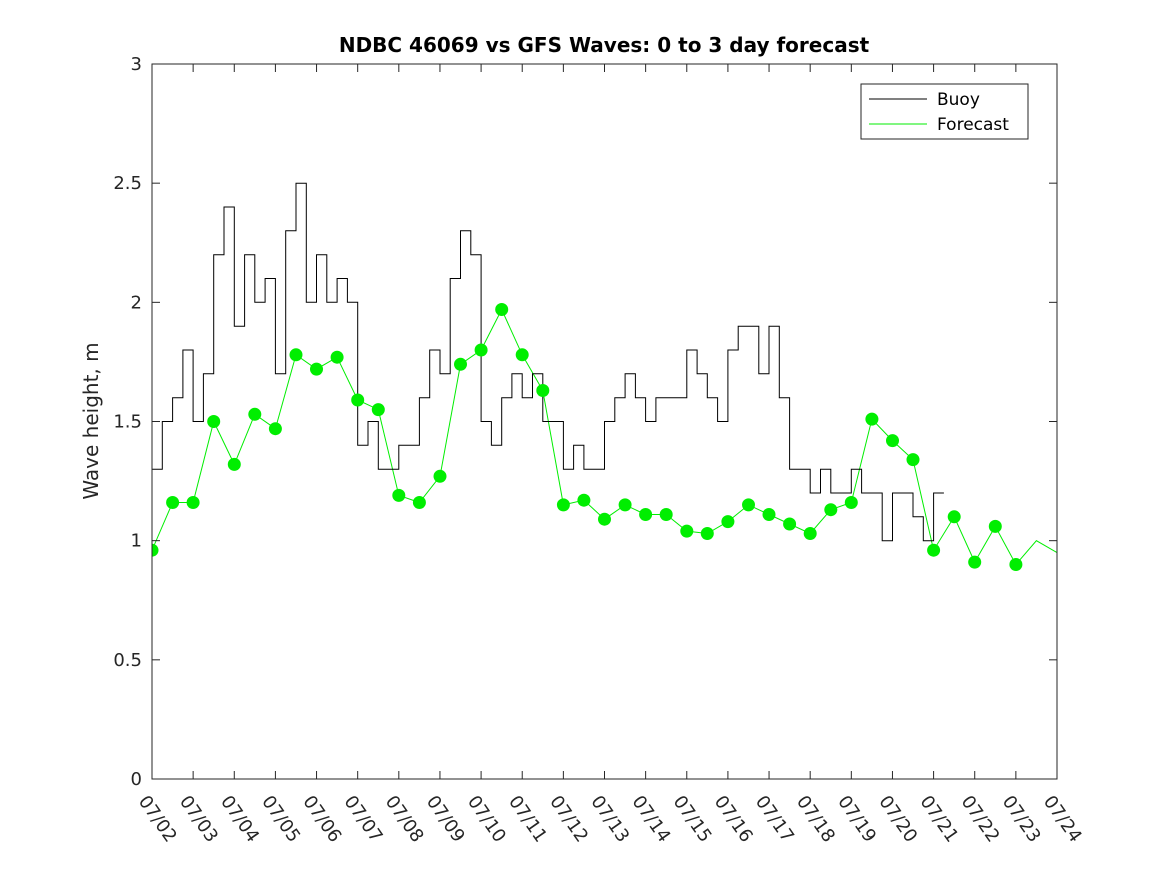  I want to click on legend-label-1: Forecast, so click(973, 125).